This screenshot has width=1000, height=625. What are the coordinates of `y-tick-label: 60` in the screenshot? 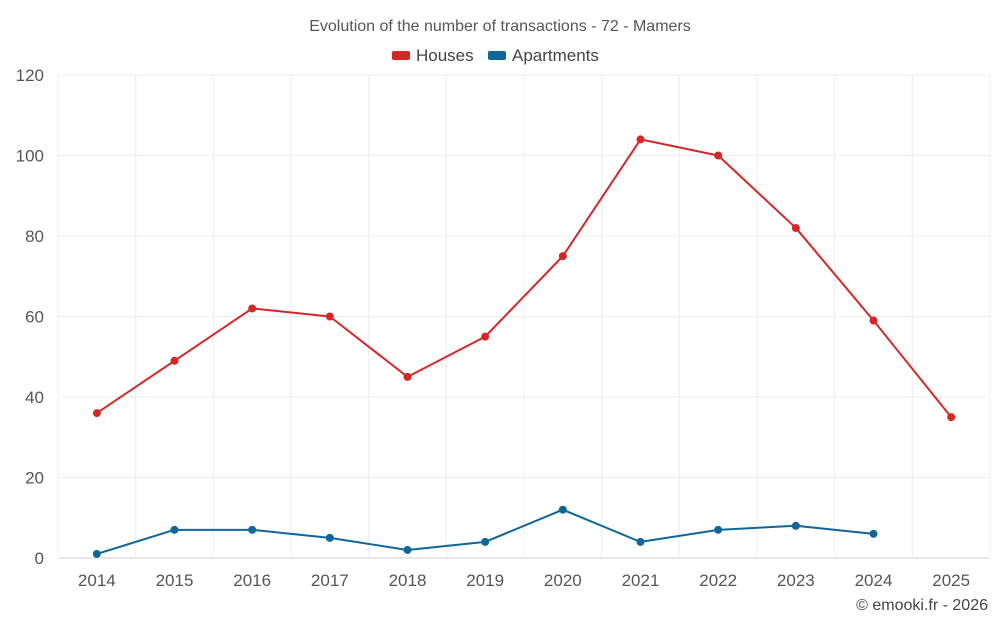 It's located at (34, 317).